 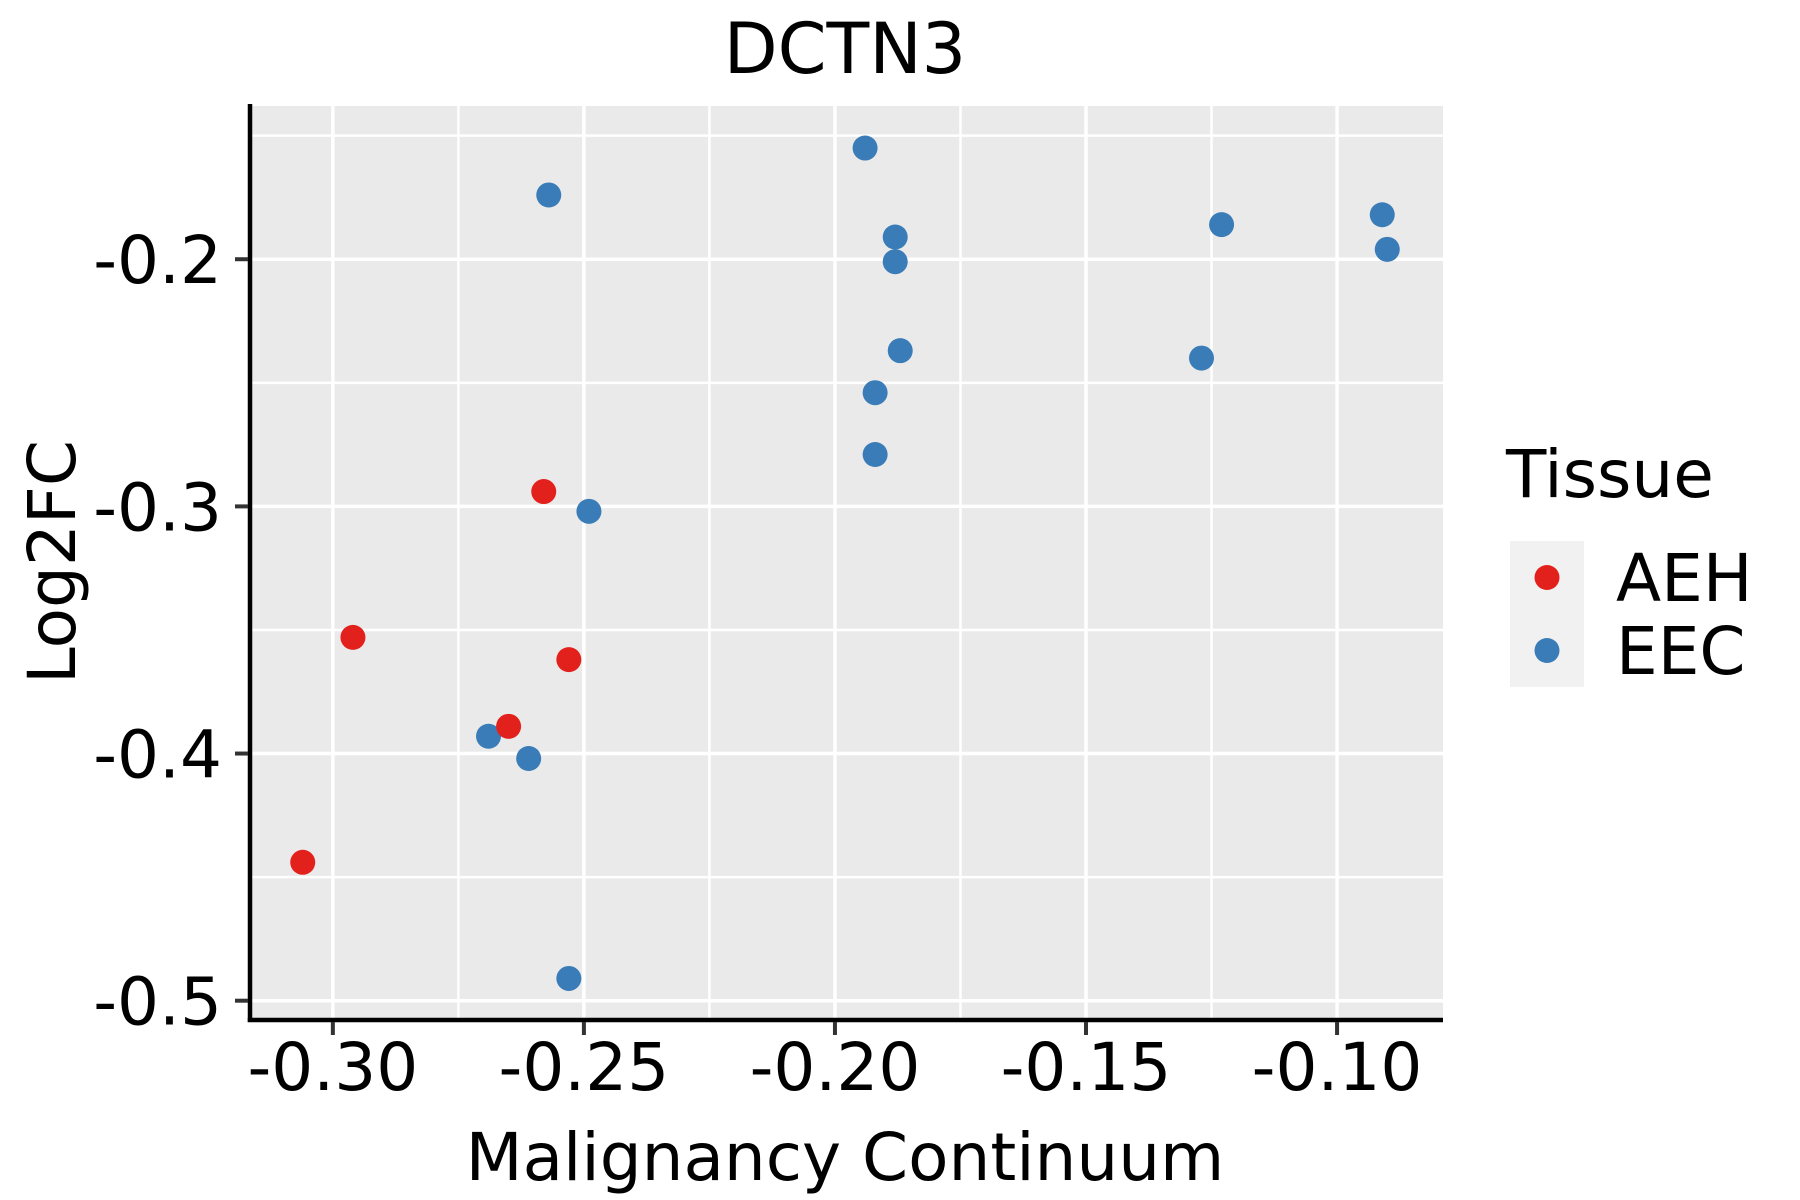 What do you see at coordinates (1337, 1067) in the screenshot?
I see `x-tick-label: -0.10` at bounding box center [1337, 1067].